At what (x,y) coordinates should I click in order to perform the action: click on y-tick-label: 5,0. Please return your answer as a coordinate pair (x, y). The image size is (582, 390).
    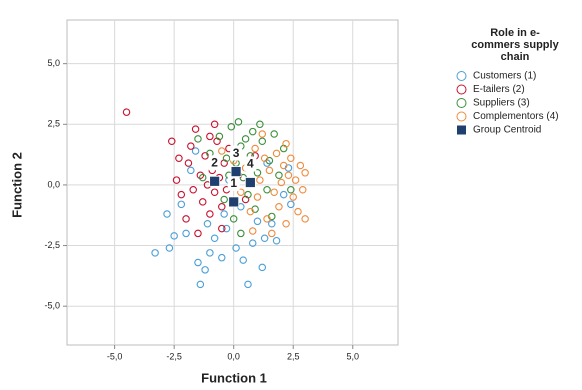
    Looking at the image, I should click on (53, 63).